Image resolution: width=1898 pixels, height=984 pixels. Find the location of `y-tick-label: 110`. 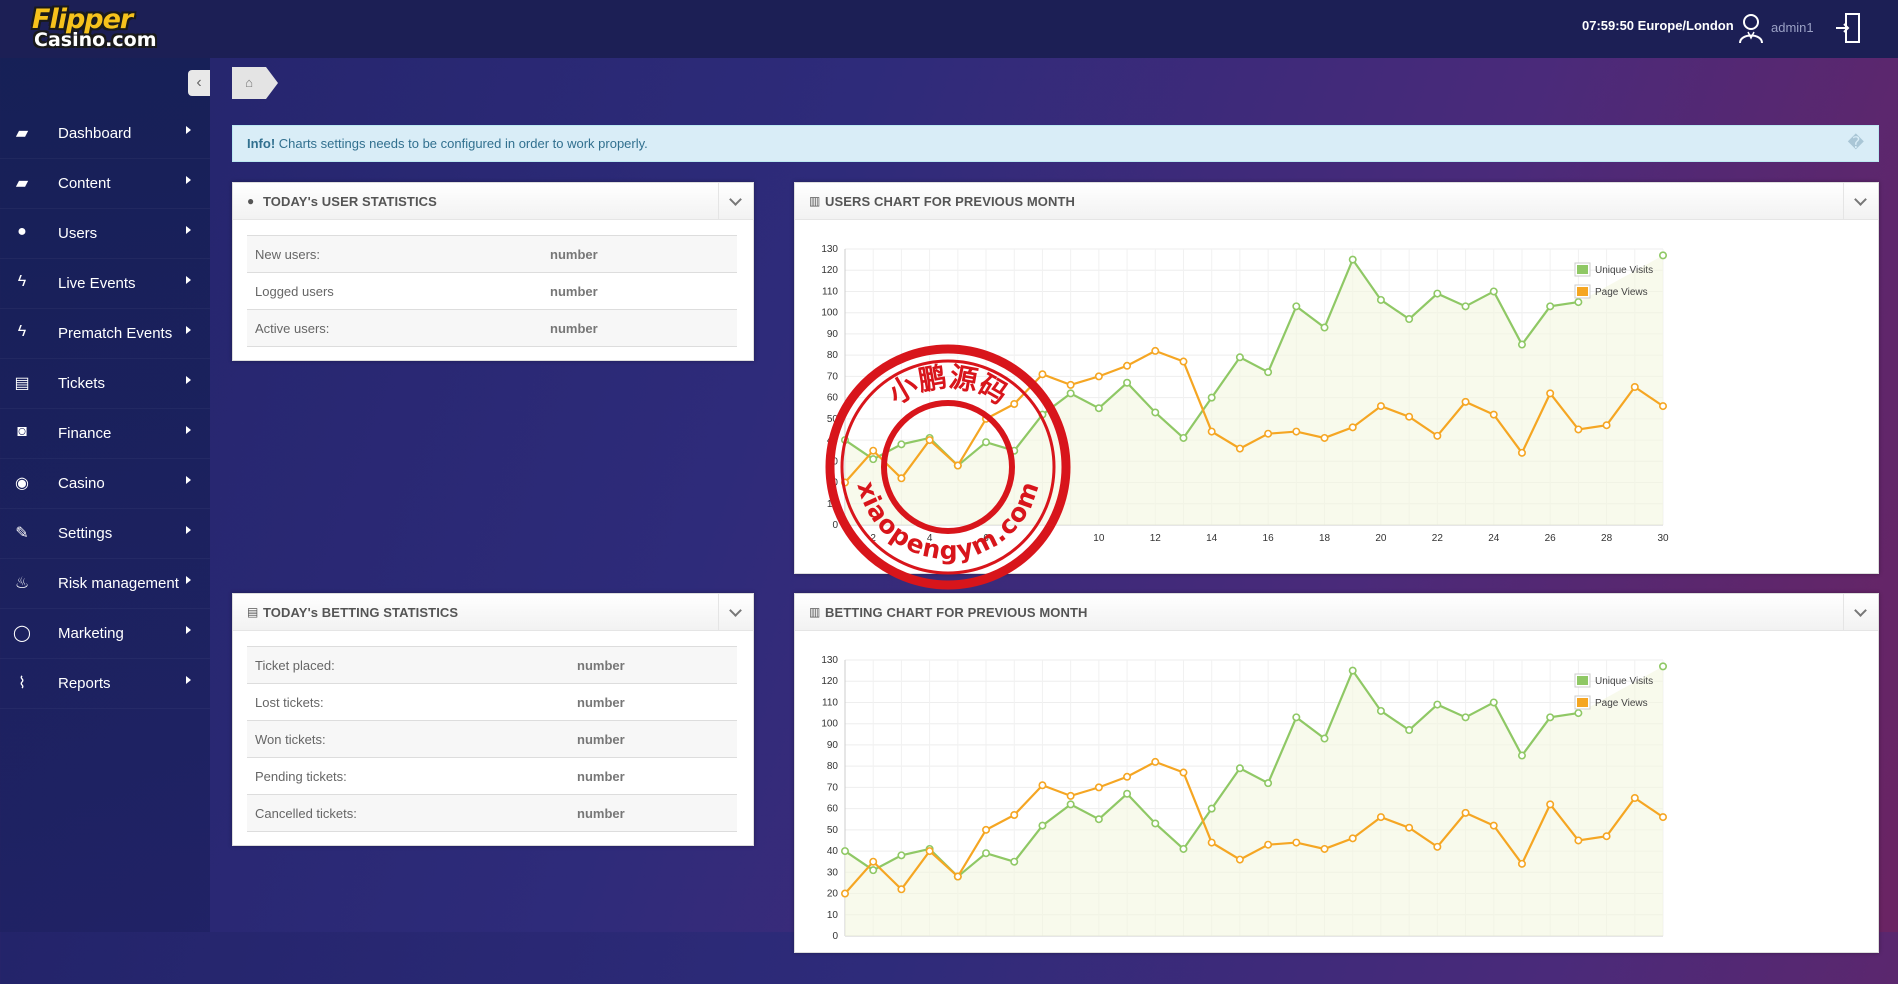

y-tick-label: 110 is located at coordinates (830, 291).